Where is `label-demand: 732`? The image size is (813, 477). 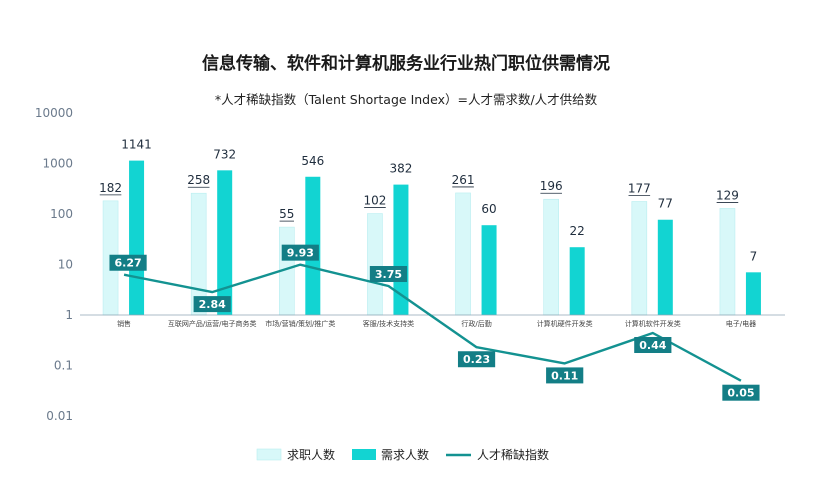
label-demand: 732 is located at coordinates (224, 154).